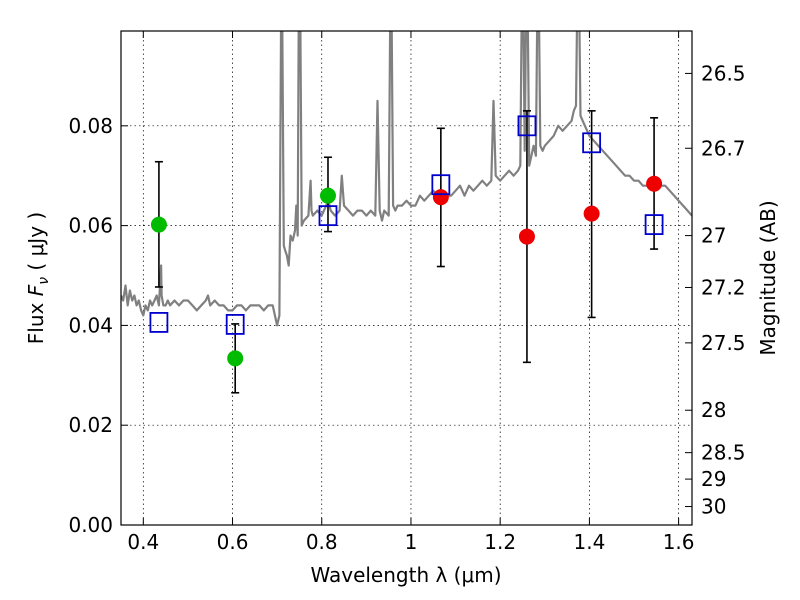 This screenshot has height=600, width=800. Describe the element at coordinates (44, 281) in the screenshot. I see `y-axis-label-subscript: ν` at that location.